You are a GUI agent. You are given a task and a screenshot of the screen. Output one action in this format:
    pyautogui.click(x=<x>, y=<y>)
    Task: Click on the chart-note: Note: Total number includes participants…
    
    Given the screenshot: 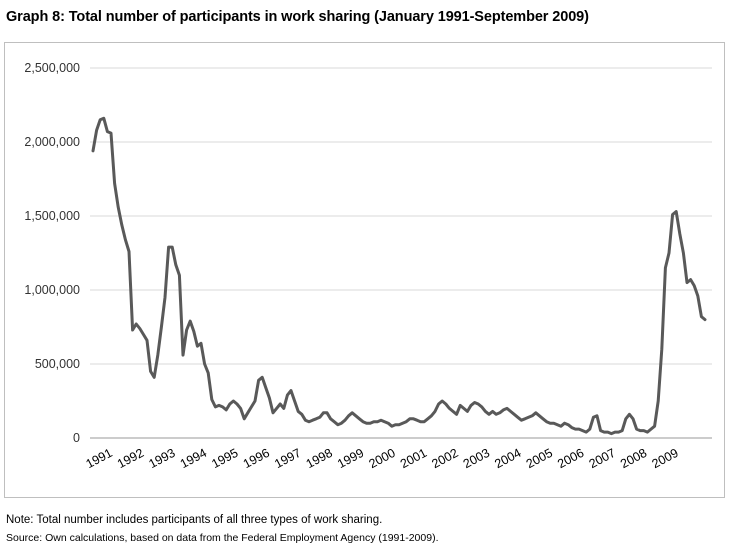 What is the action you would take?
    pyautogui.click(x=194, y=520)
    